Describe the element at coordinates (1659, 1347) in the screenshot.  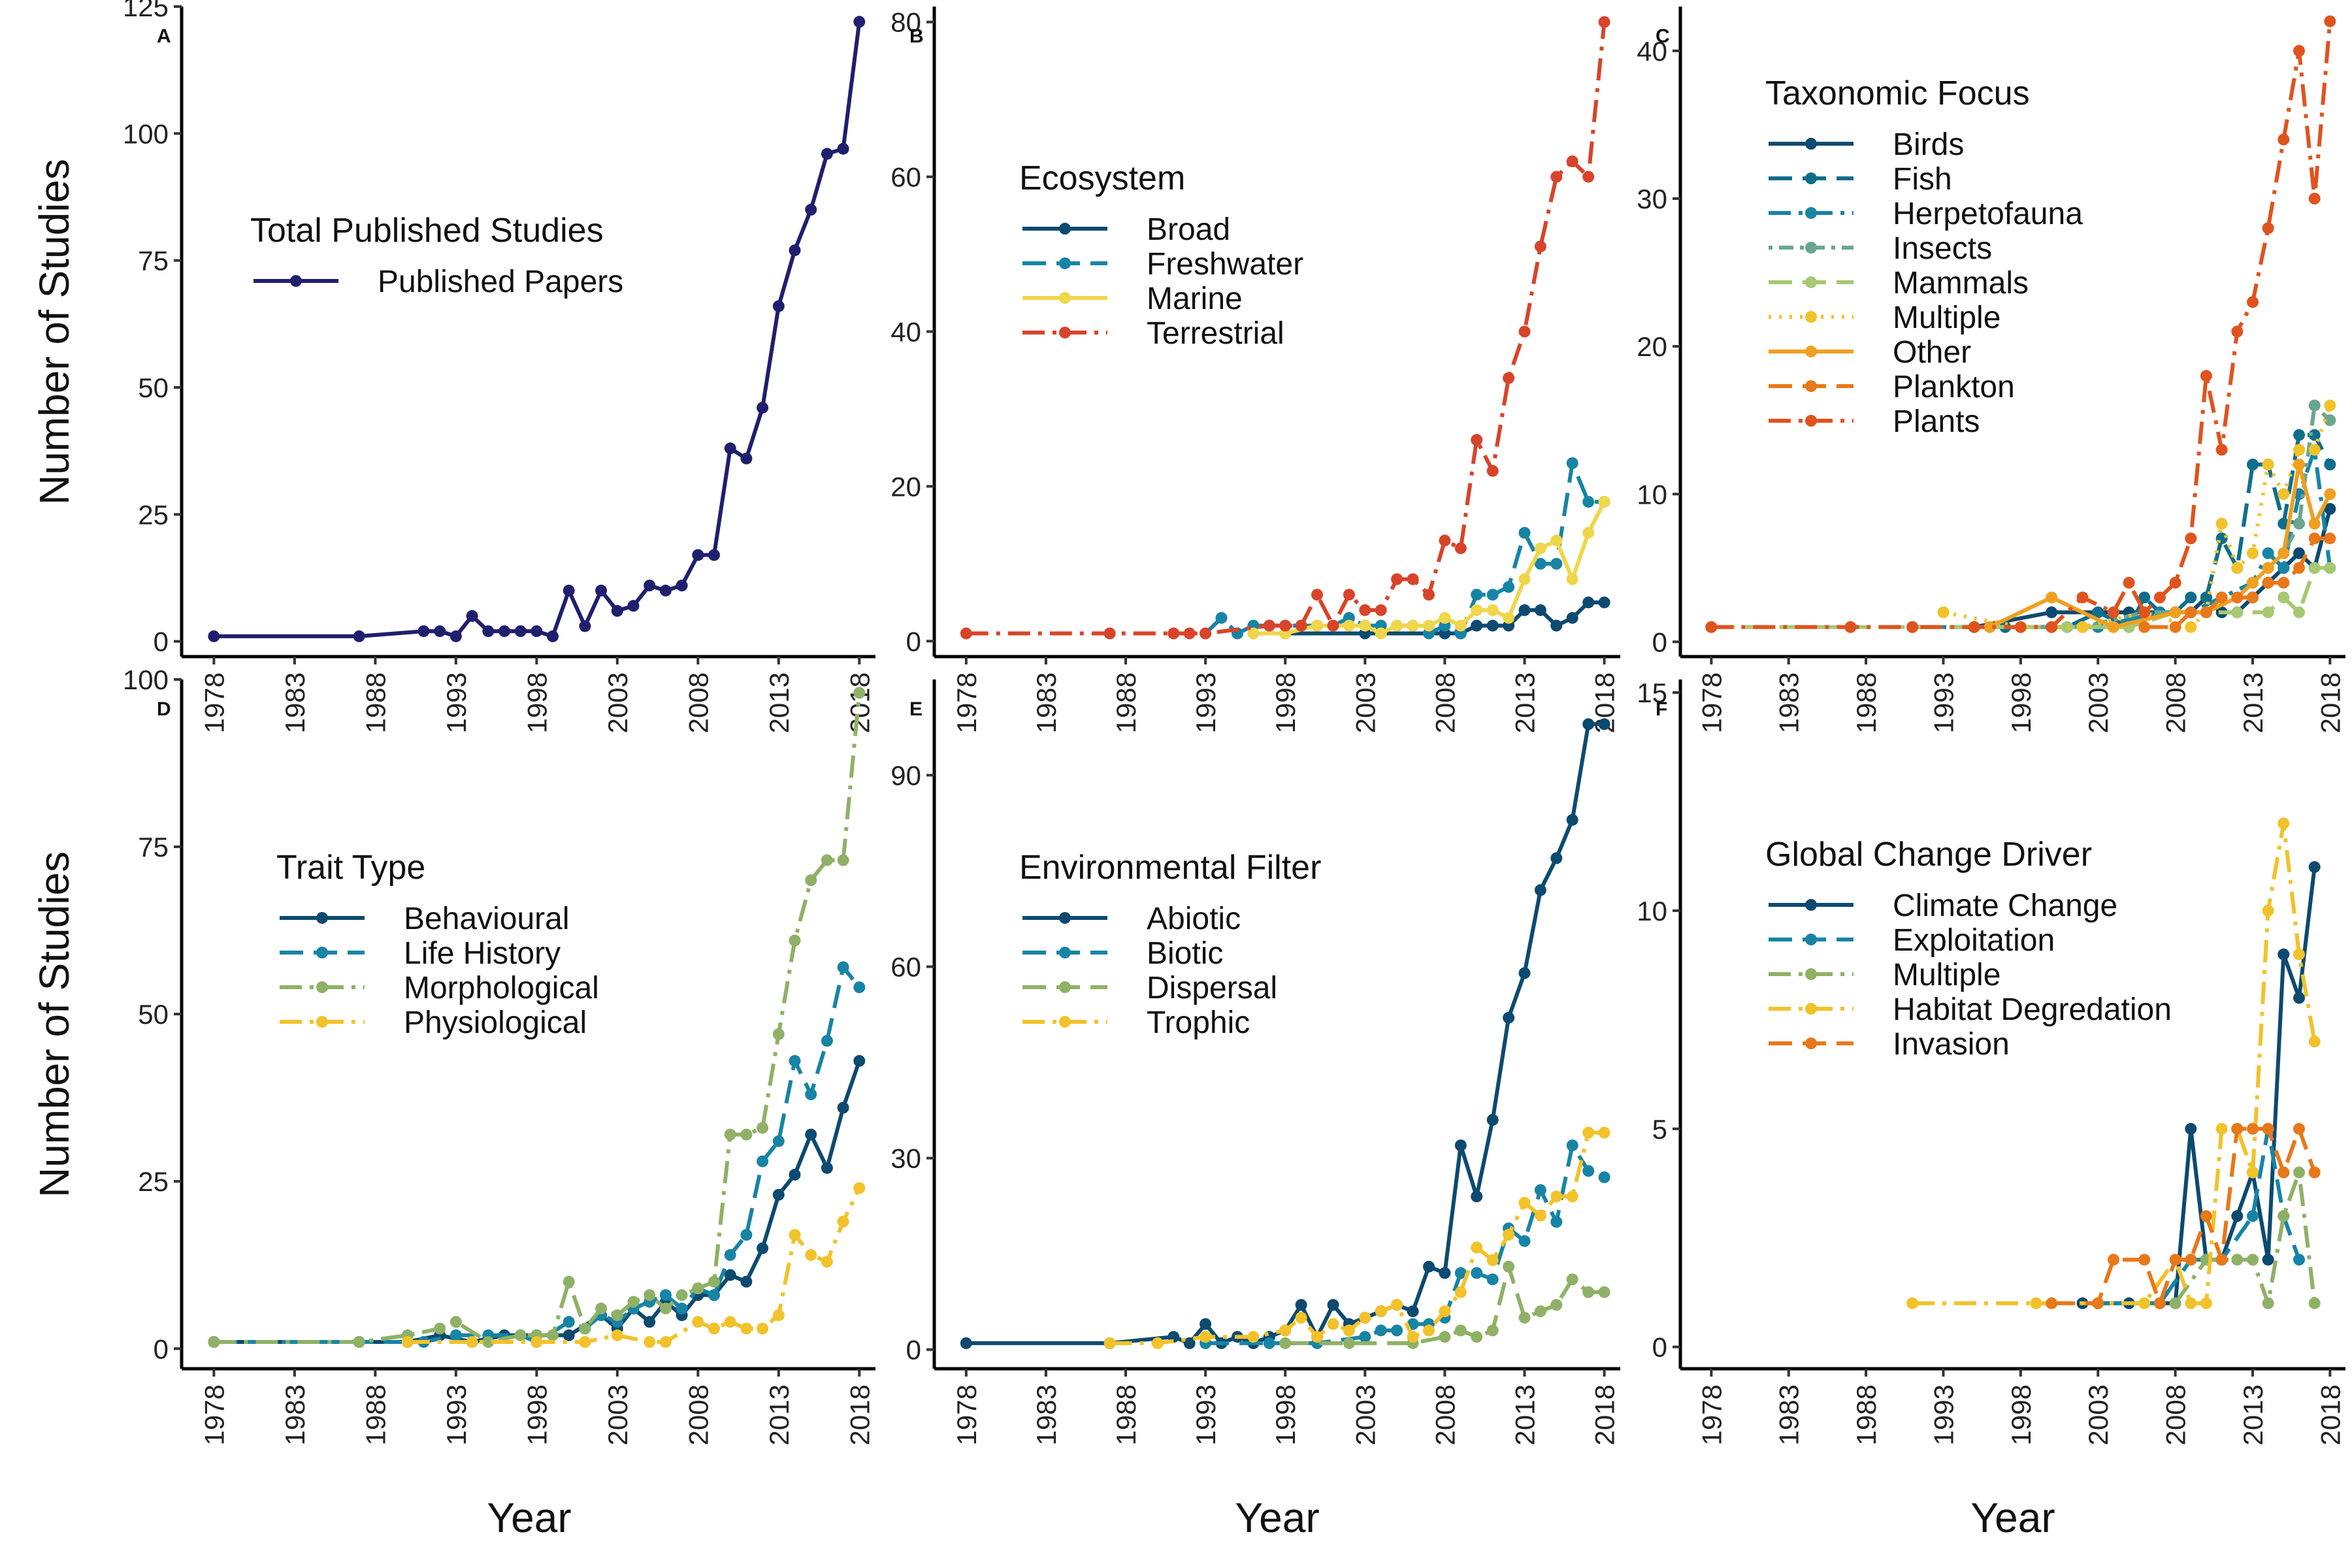
I see `y-tick-label: 0` at that location.